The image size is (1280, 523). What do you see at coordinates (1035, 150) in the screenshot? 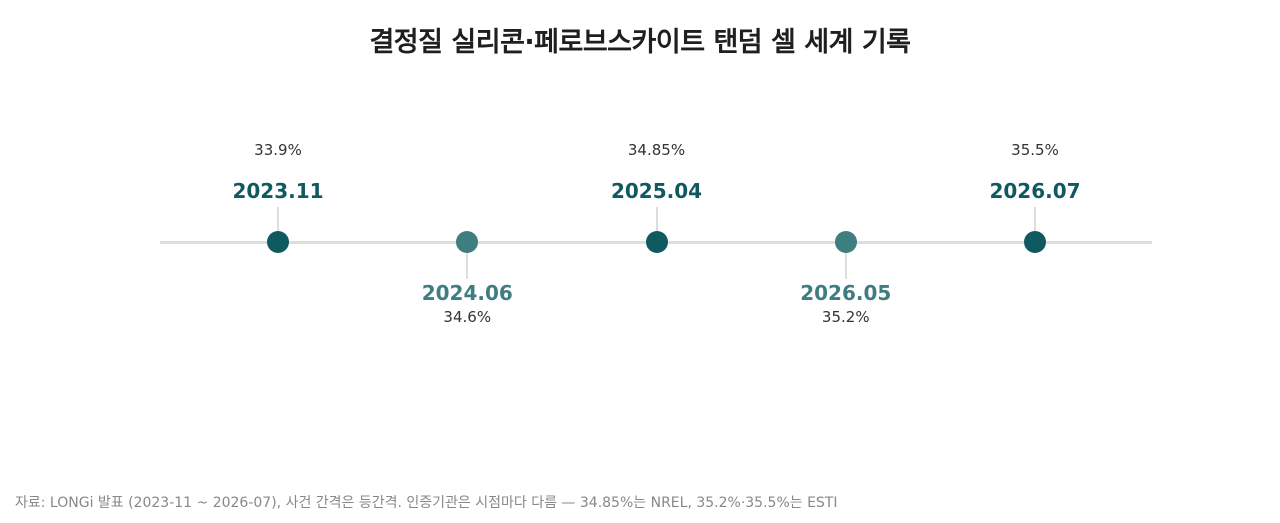
I see `event-value-label: 35.5%` at bounding box center [1035, 150].